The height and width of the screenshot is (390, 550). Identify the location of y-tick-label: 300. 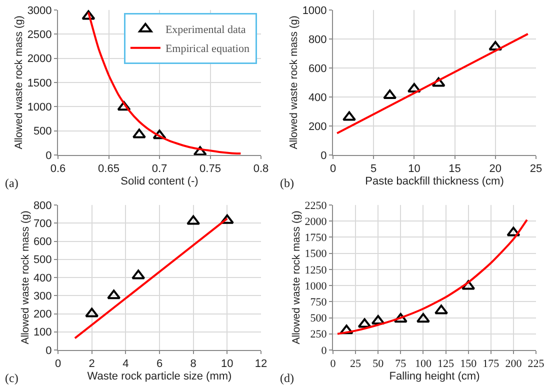
(42, 296).